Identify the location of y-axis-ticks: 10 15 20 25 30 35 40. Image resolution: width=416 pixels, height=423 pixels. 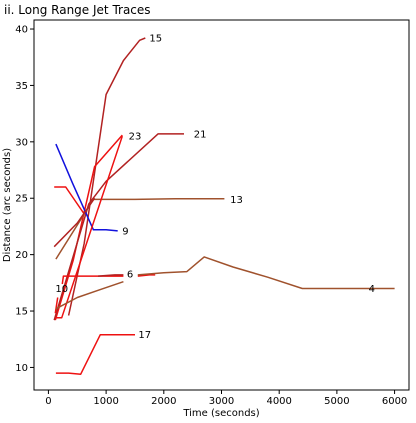
(24, 199).